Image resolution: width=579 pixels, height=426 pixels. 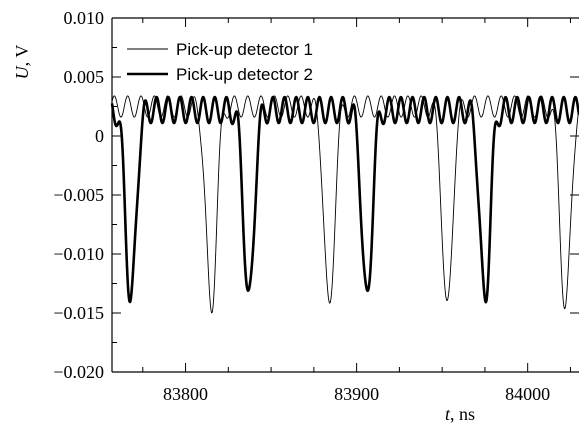 I want to click on y-tick-label: −0.020, so click(x=78, y=372).